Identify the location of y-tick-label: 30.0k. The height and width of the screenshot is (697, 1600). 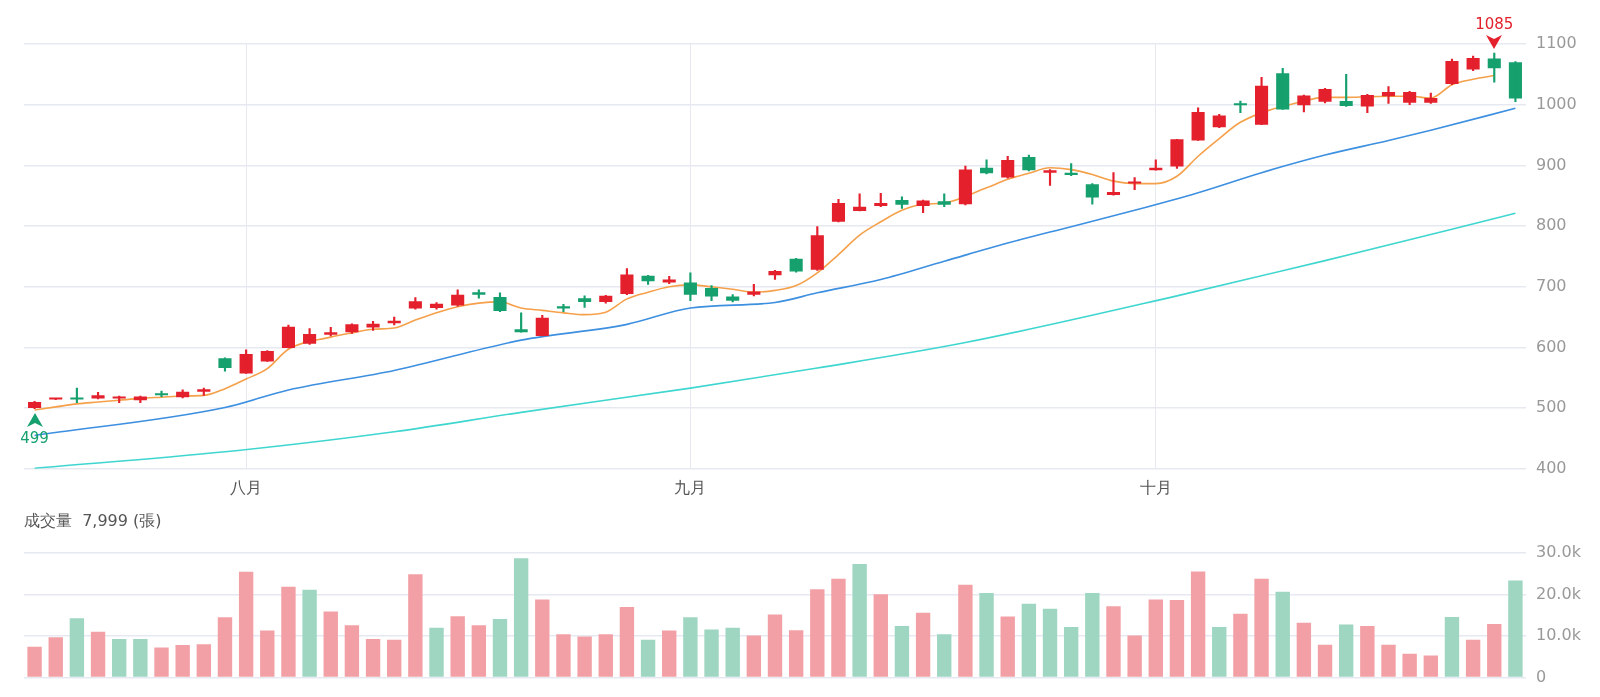
(1559, 552).